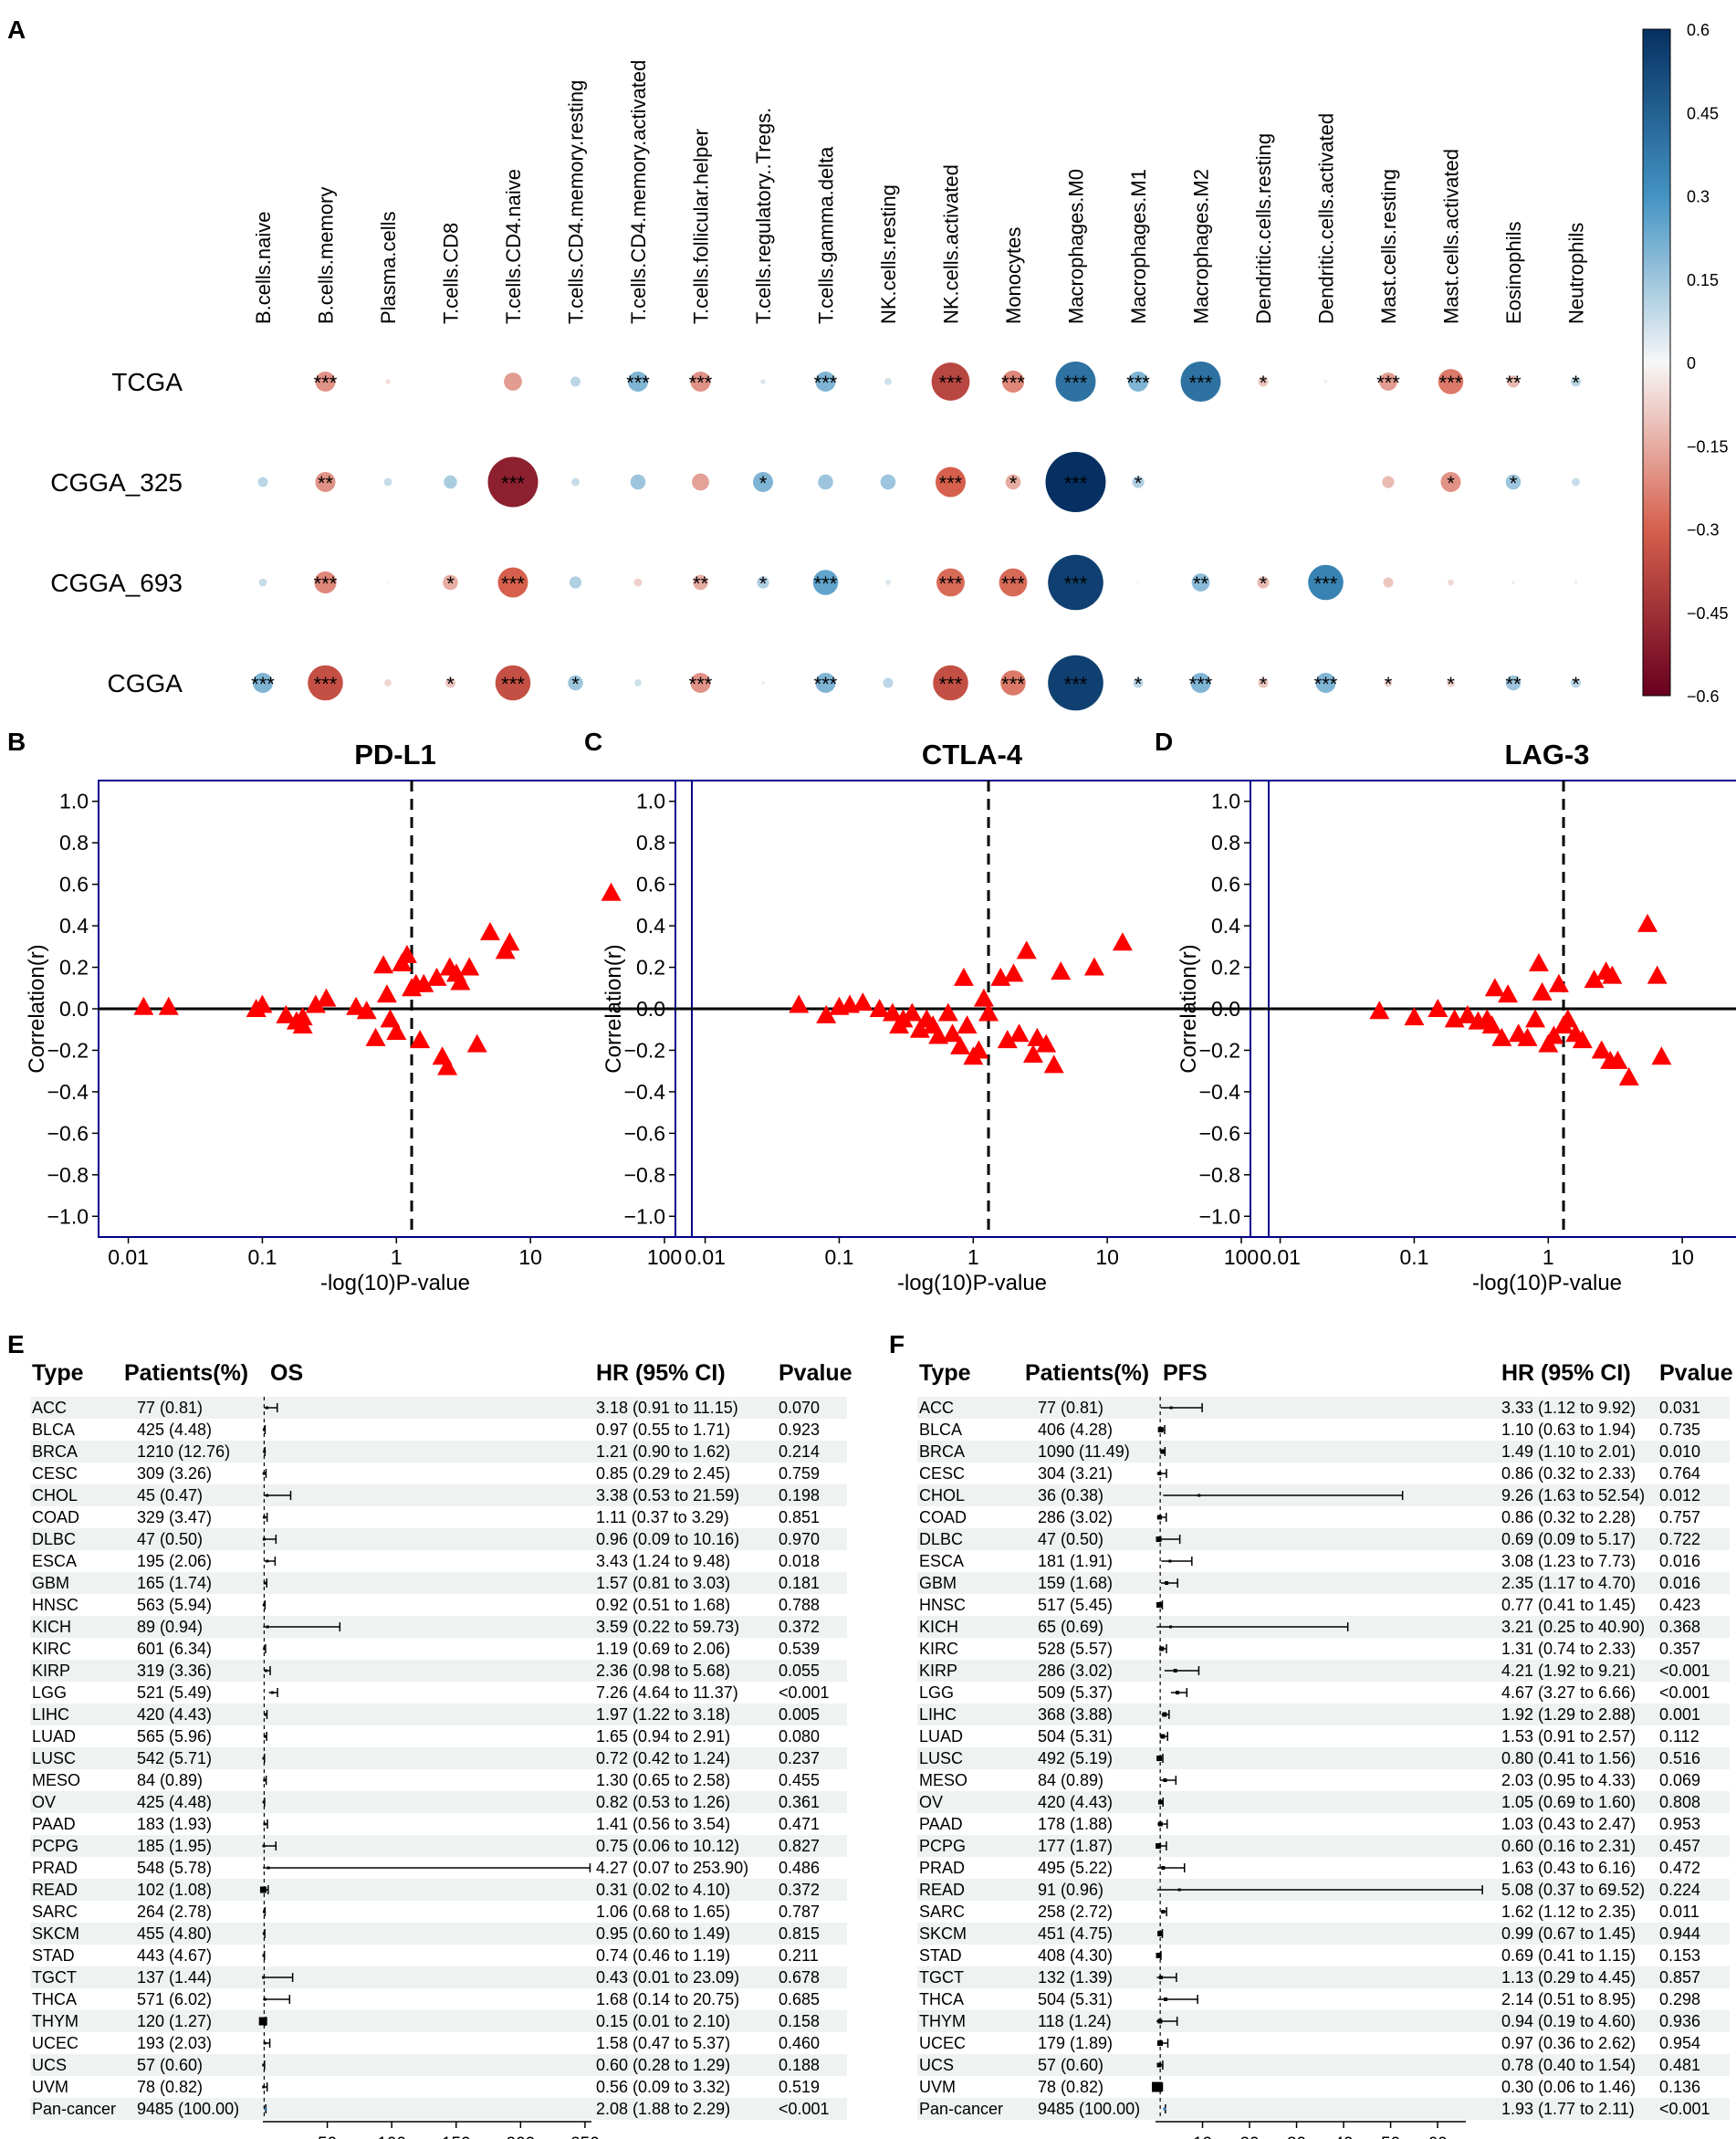 This screenshot has width=1736, height=2139. I want to click on row-hr-ci: 0.78 (0.40 to 1.54), so click(1568, 2065).